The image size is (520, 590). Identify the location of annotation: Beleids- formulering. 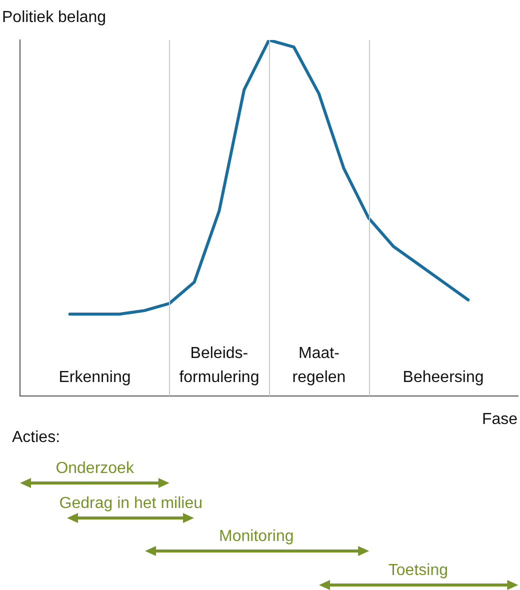
(219, 366).